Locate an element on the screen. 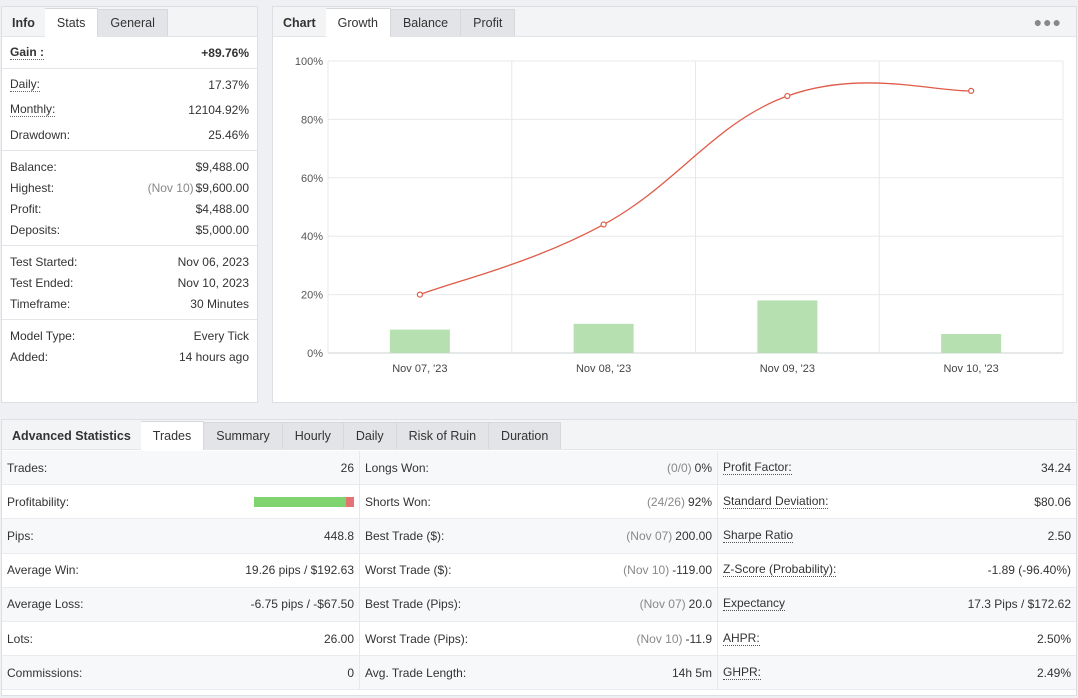  tab-duration: Duration is located at coordinates (525, 435).